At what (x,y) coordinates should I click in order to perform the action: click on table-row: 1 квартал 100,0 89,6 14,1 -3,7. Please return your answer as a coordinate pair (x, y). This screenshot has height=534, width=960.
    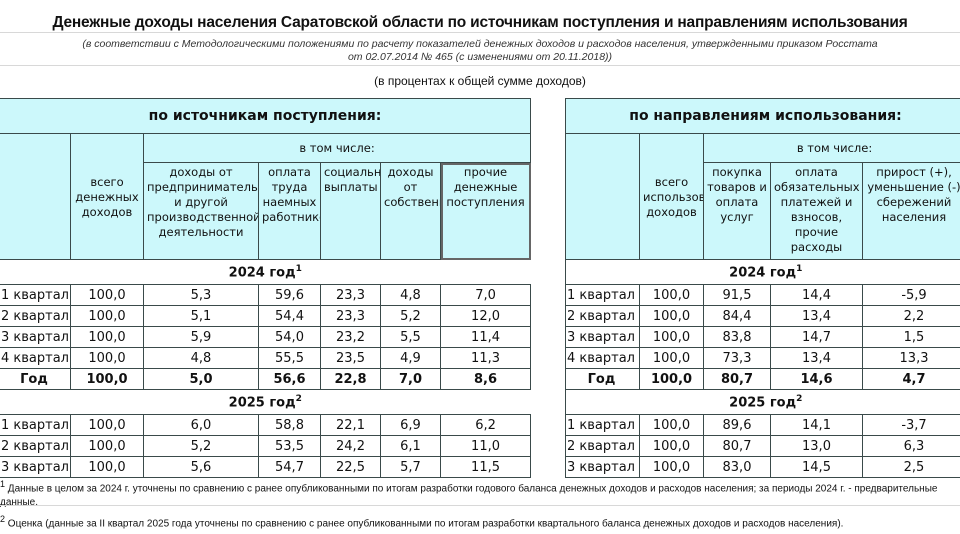
    Looking at the image, I should click on (762, 425).